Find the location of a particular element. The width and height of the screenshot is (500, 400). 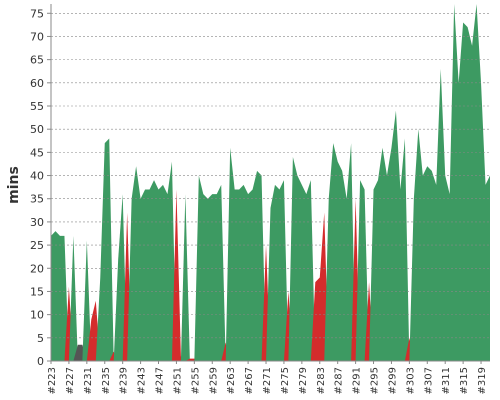

y-tick-label: 50 is located at coordinates (37, 129).